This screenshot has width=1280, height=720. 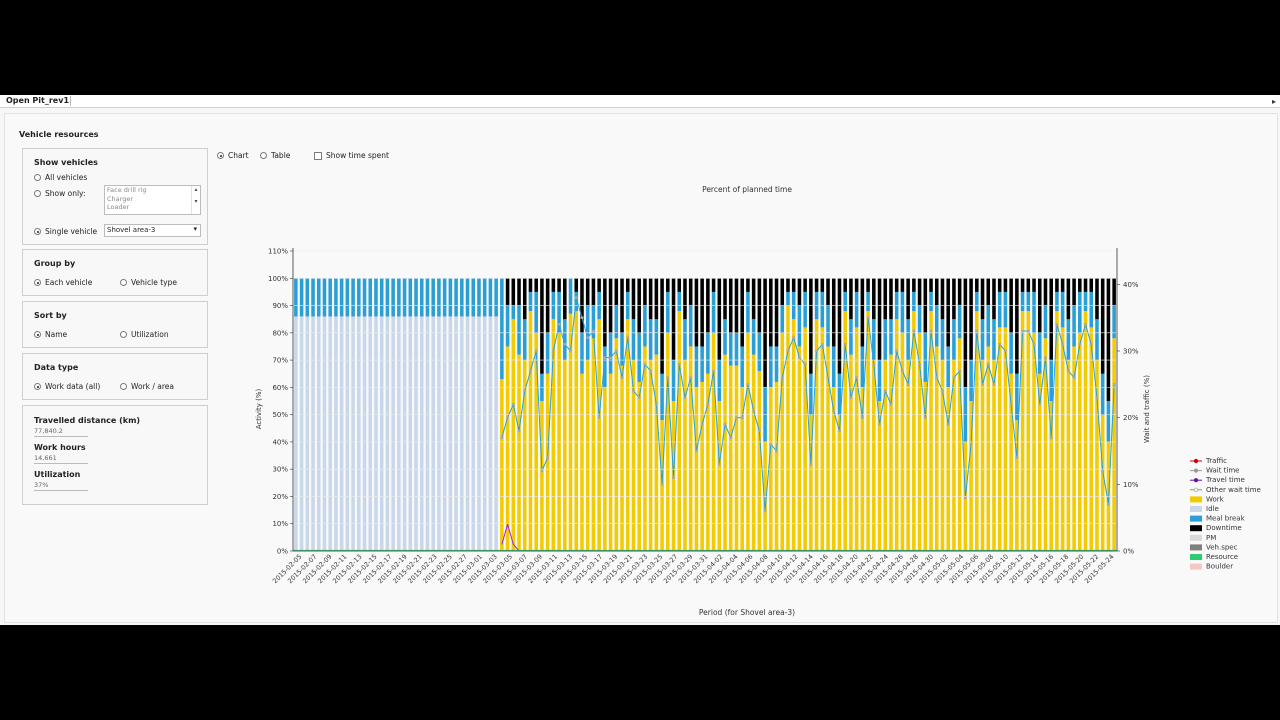 I want to click on sort-name-label: Name, so click(x=56, y=334).